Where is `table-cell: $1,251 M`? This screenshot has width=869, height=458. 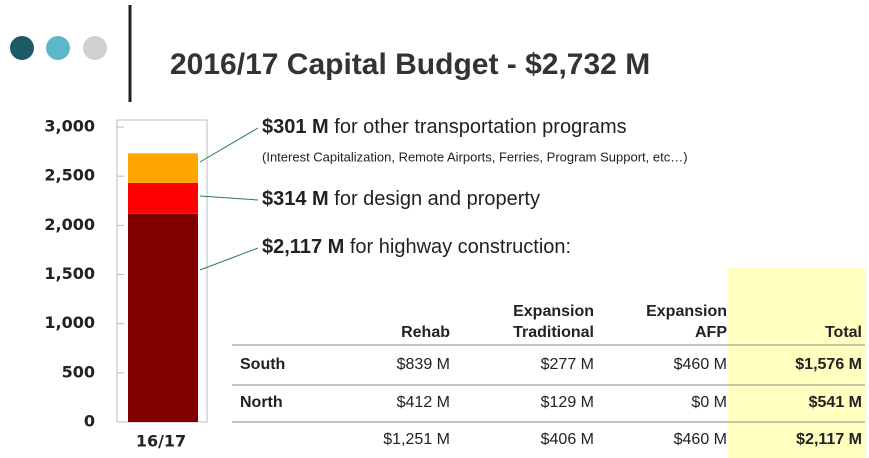
table-cell: $1,251 M is located at coordinates (416, 439).